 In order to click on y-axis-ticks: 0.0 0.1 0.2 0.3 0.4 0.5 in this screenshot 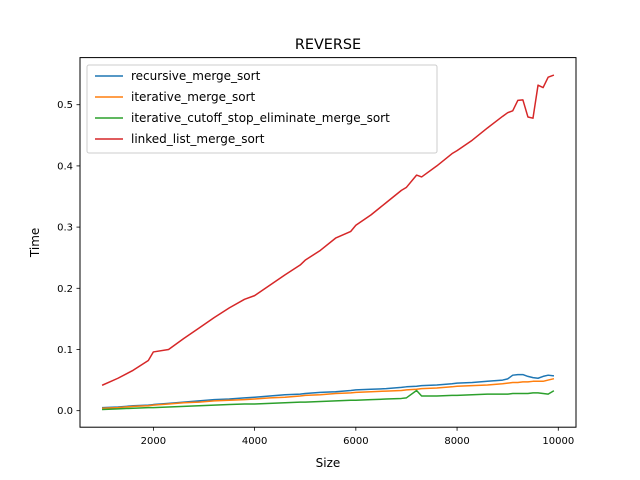, I will do `click(68, 258)`.